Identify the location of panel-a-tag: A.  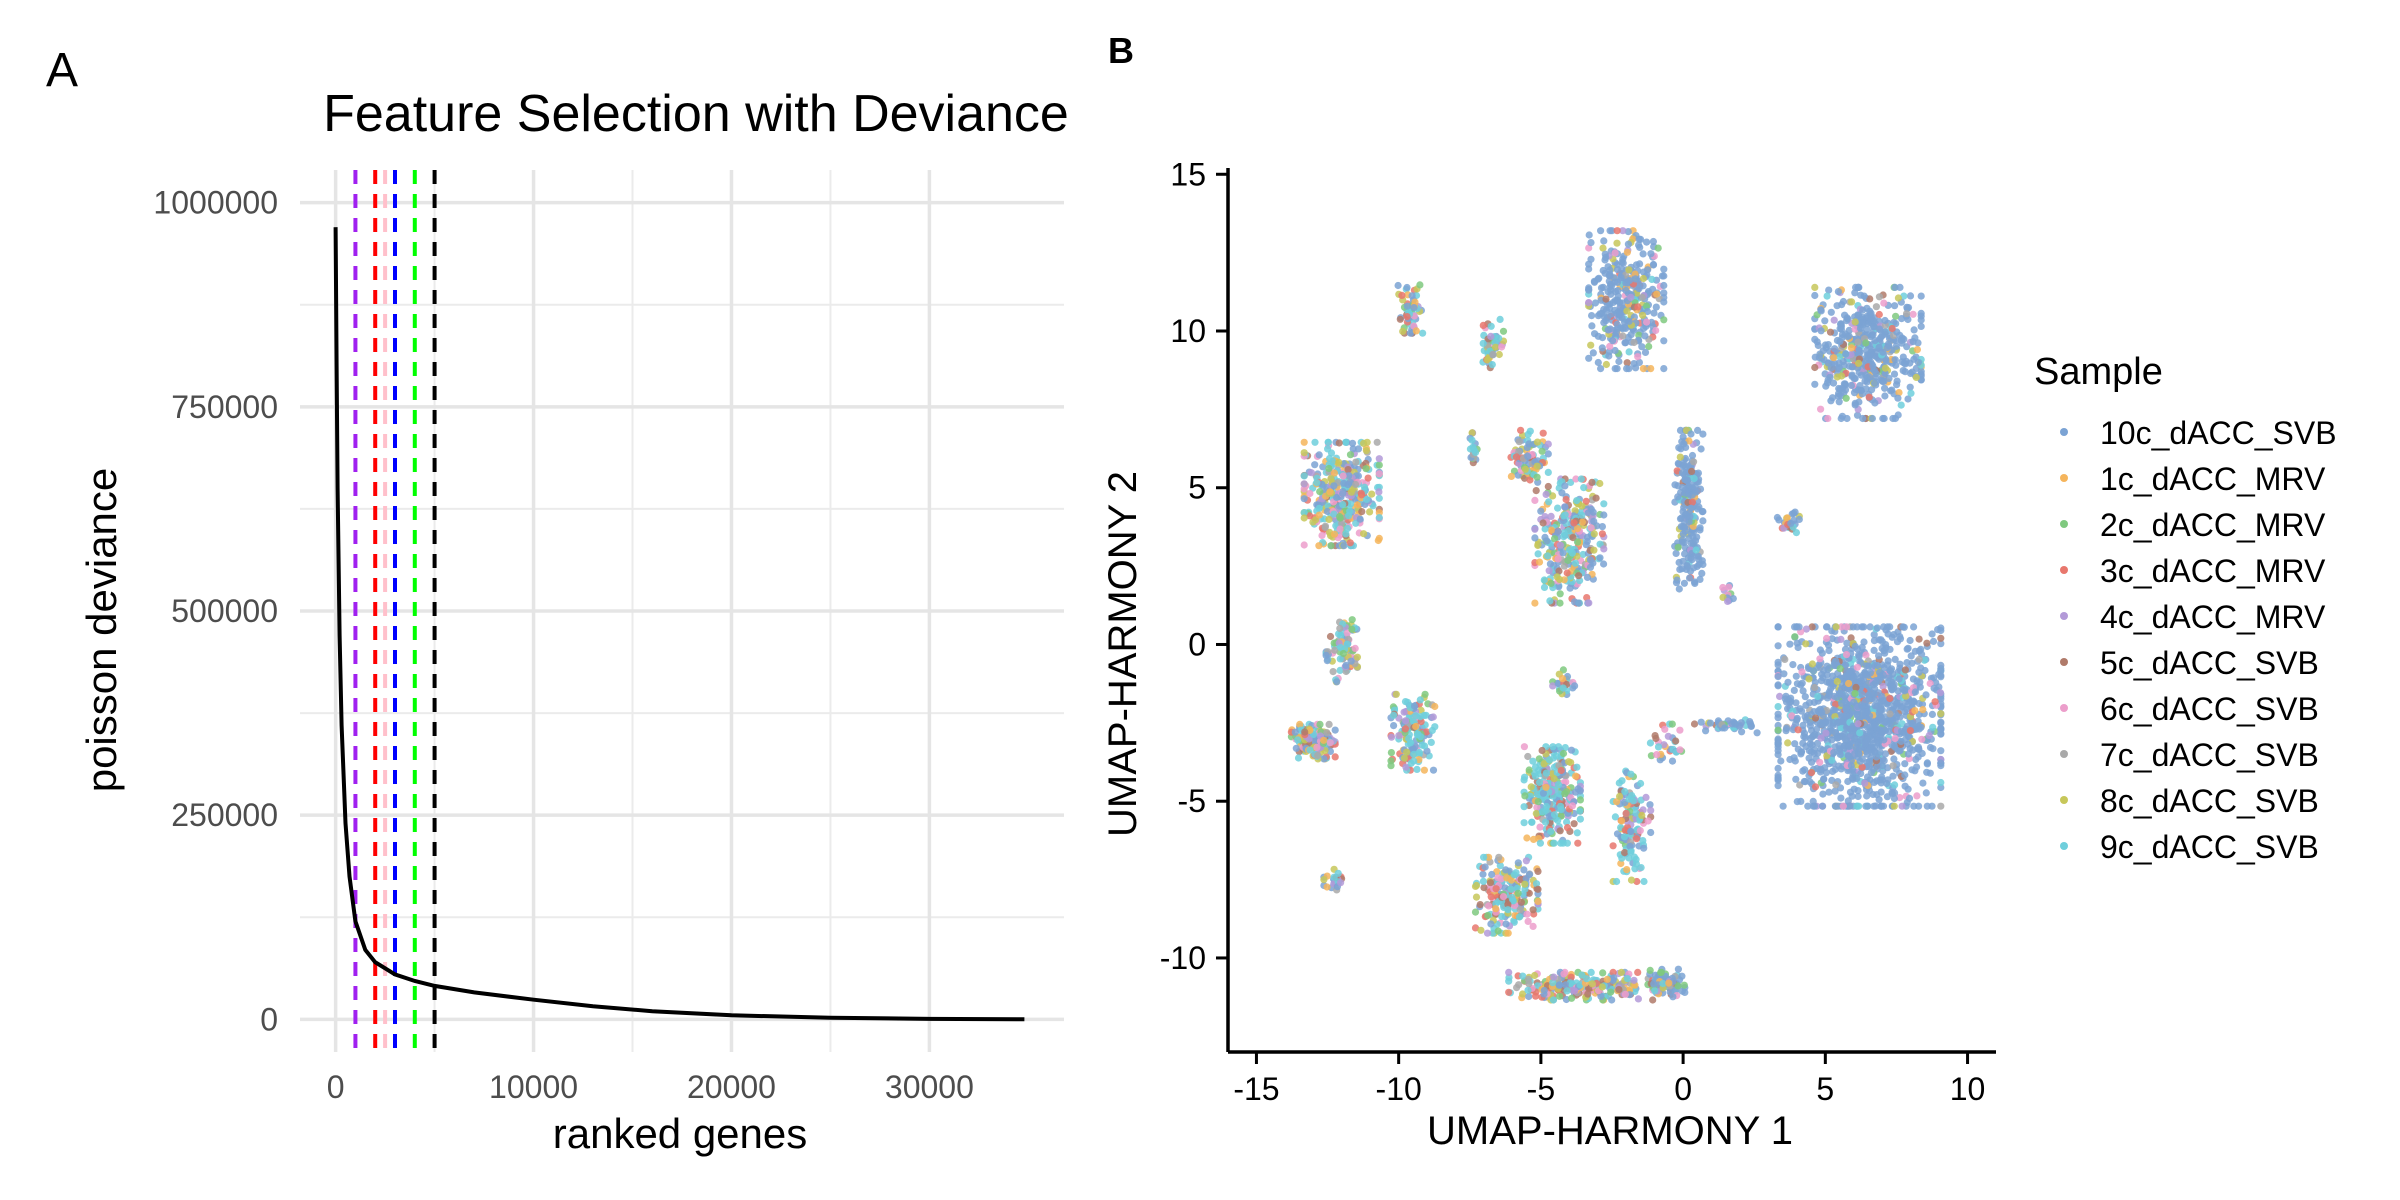
(62, 70).